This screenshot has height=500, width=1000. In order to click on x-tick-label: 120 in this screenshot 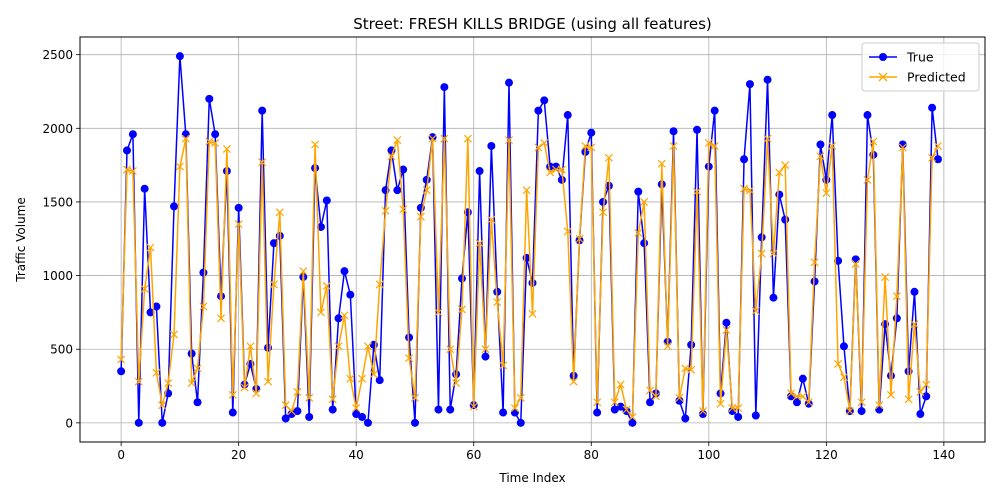, I will do `click(826, 455)`.